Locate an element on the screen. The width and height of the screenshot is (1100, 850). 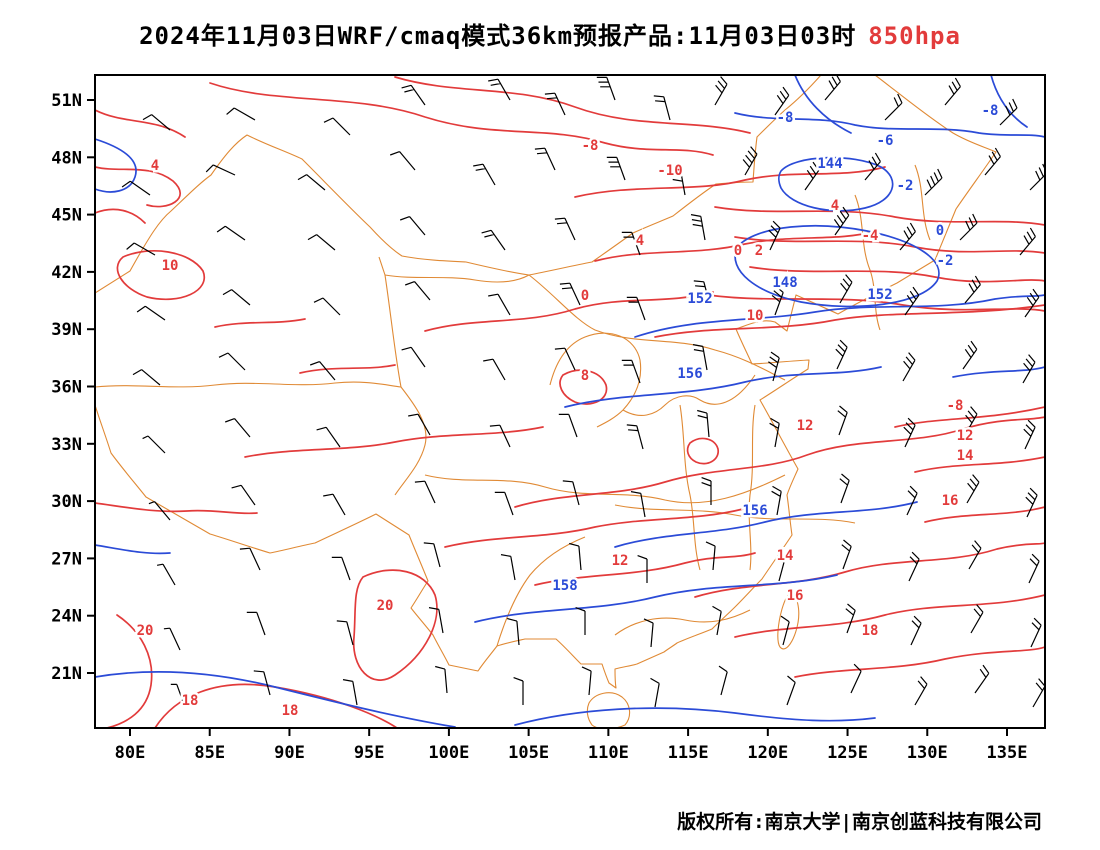
lon-tick-label: 105E is located at coordinates (528, 753).